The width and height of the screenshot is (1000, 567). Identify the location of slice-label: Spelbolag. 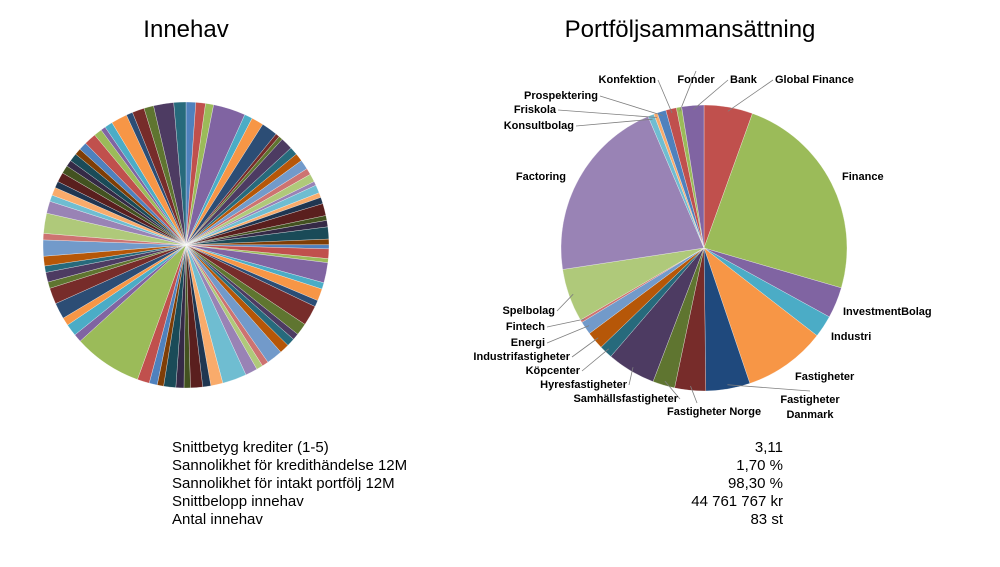
(528, 311).